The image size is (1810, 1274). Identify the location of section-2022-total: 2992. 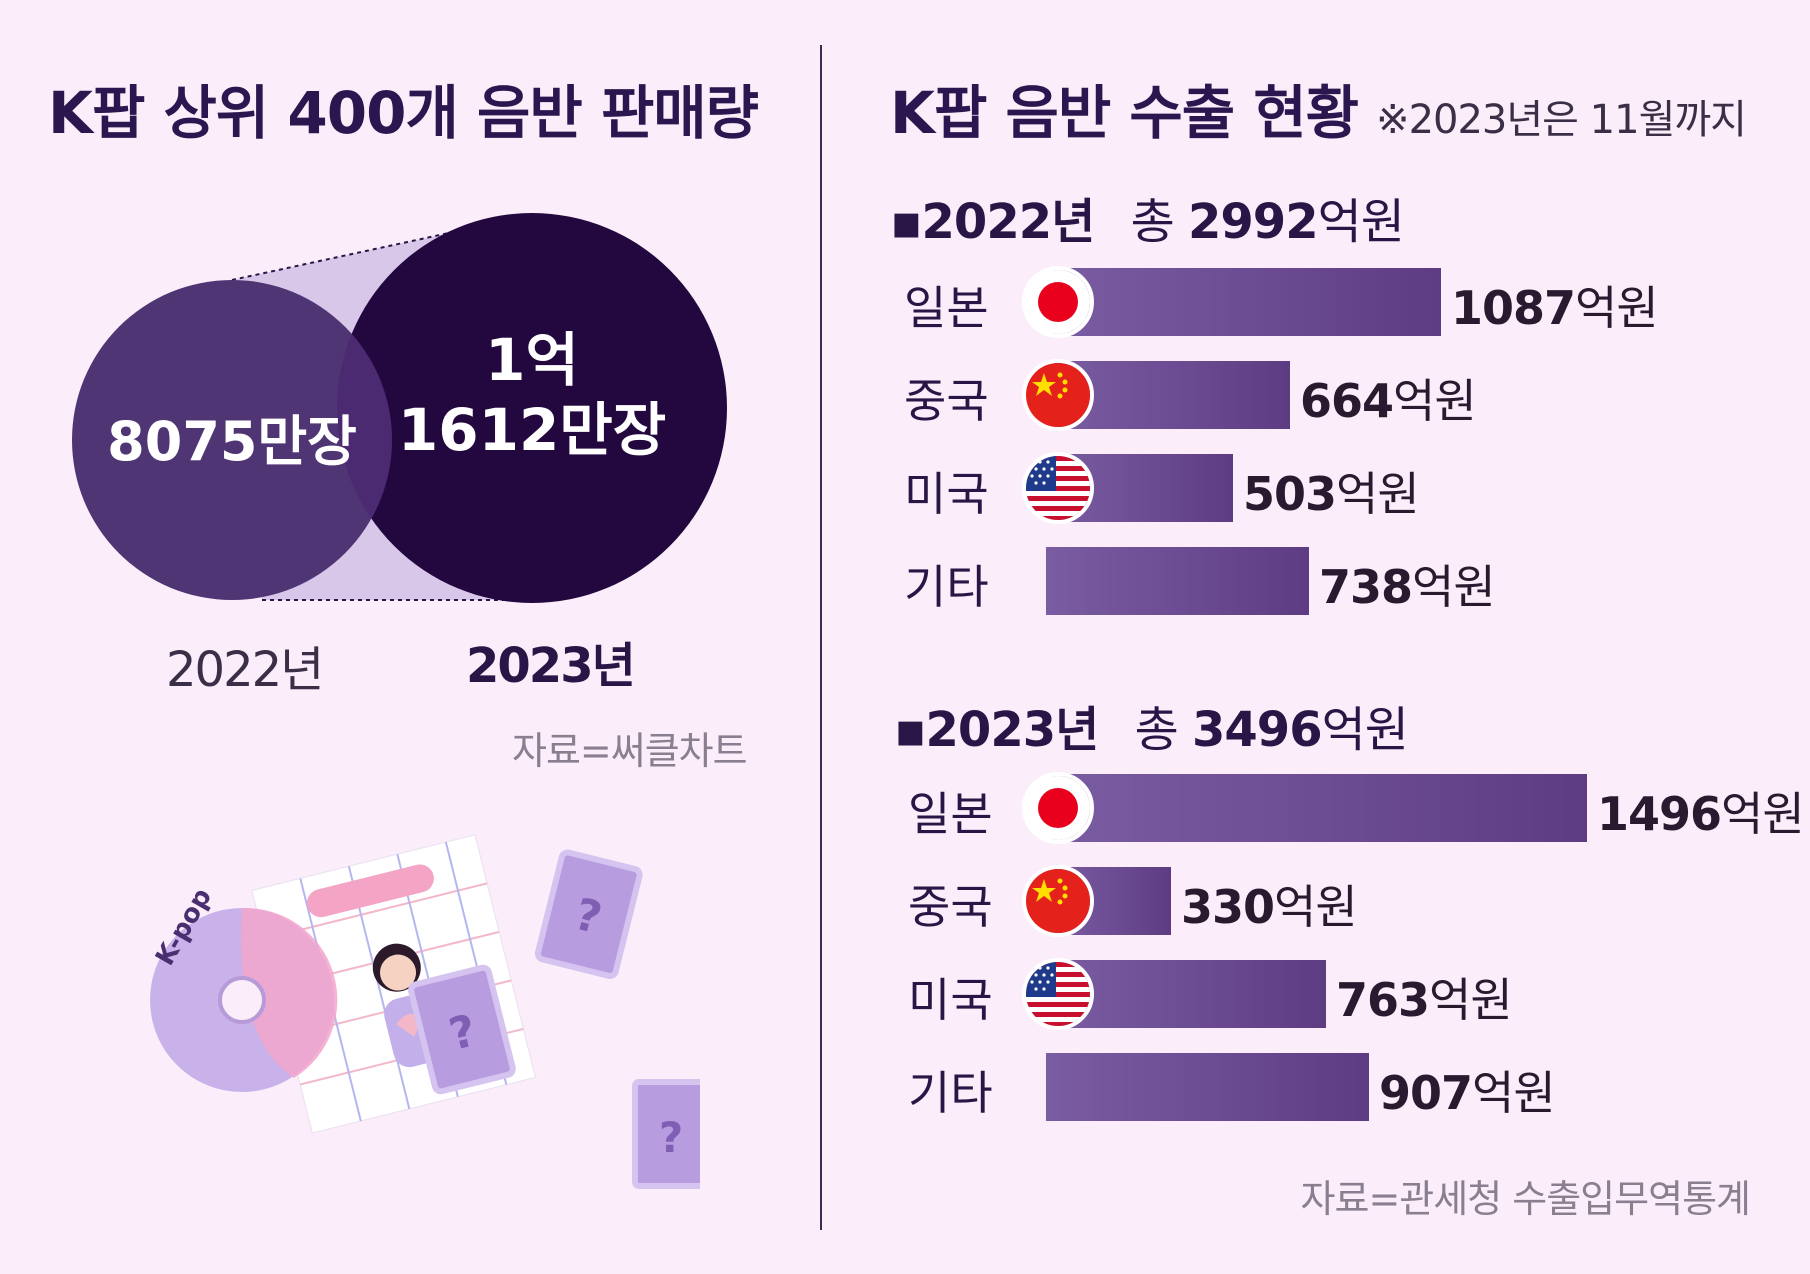
(1253, 222).